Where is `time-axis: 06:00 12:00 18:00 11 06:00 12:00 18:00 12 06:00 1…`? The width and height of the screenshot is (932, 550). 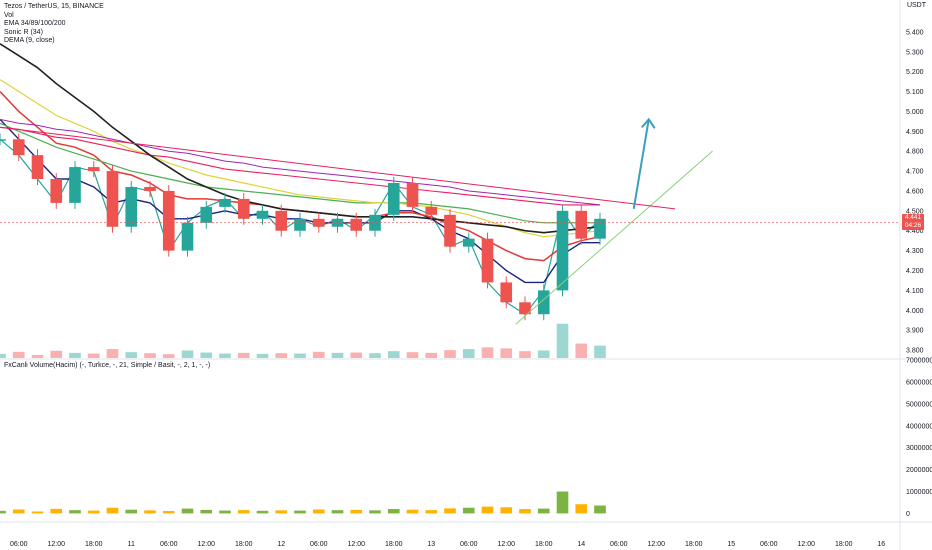
time-axis: 06:00 12:00 18:00 11 06:00 12:00 18:00 12 06:00 1… is located at coordinates (447, 544).